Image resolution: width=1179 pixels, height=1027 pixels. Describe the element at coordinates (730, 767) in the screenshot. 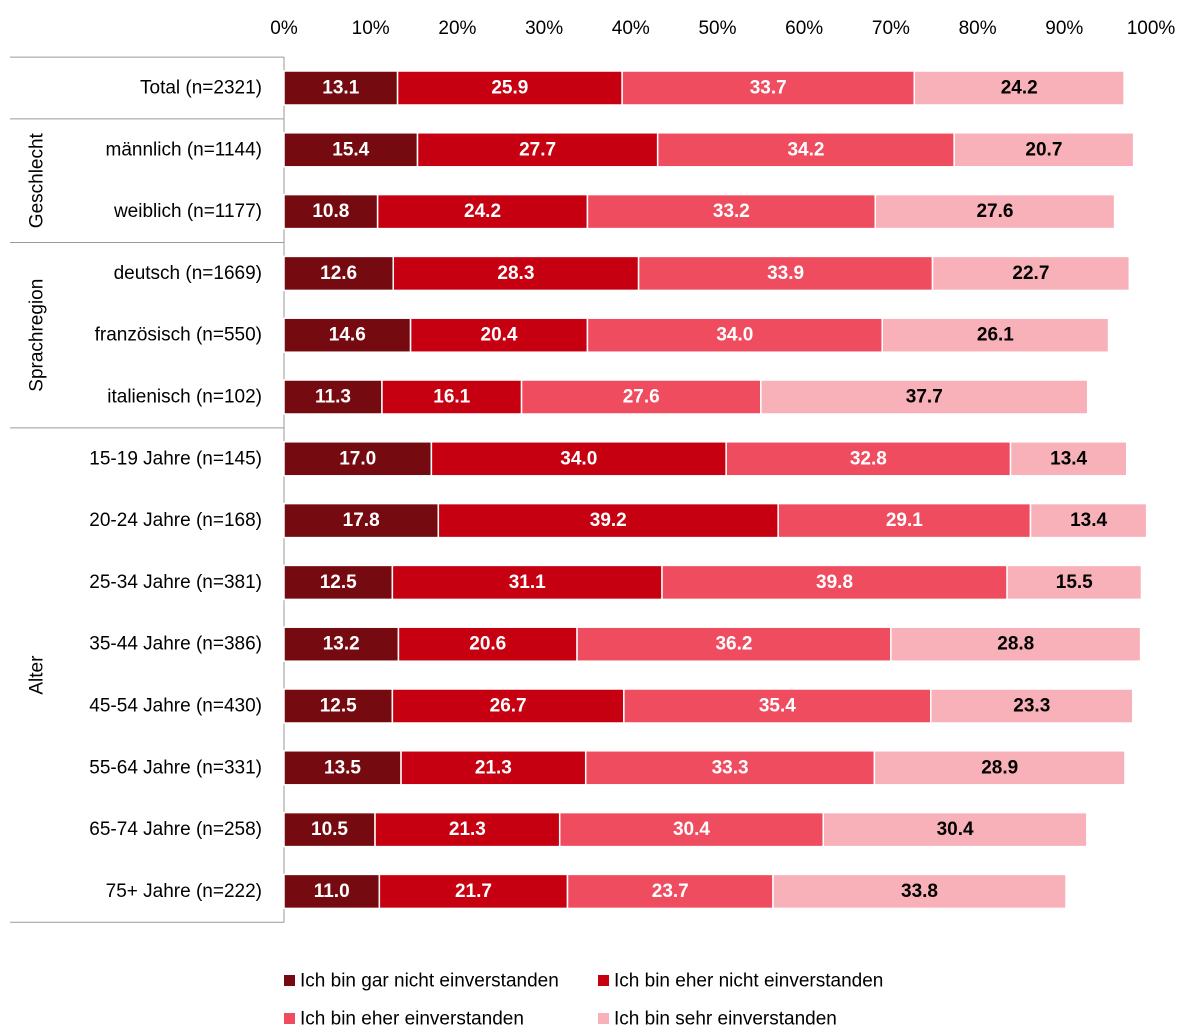

I see `data-label: 33.3` at that location.